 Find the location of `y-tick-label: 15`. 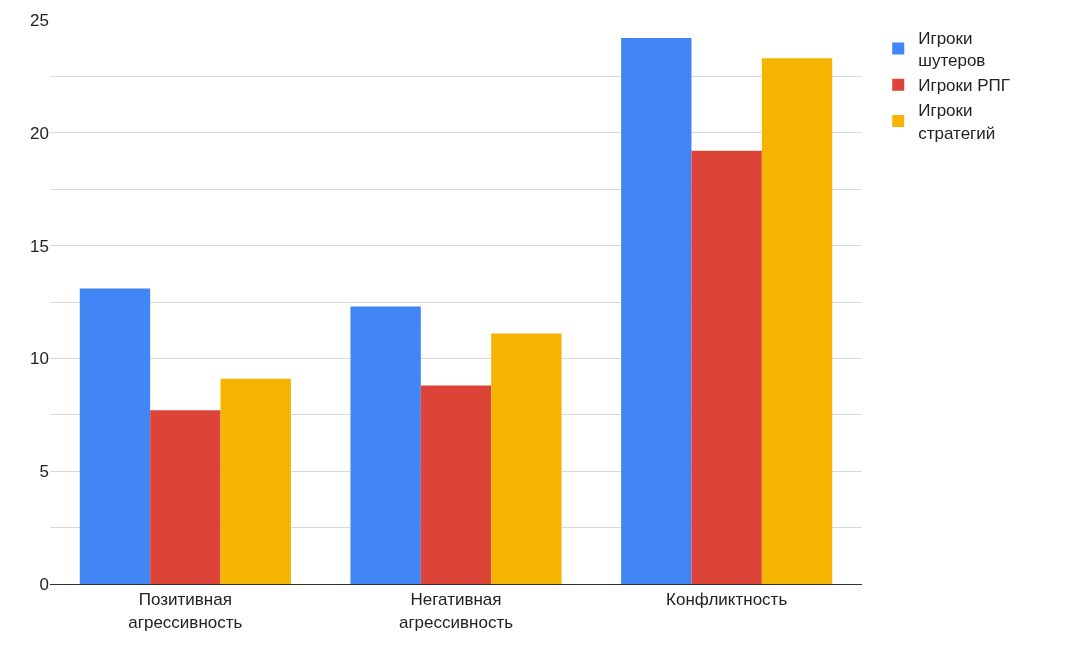

y-tick-label: 15 is located at coordinates (39, 246).